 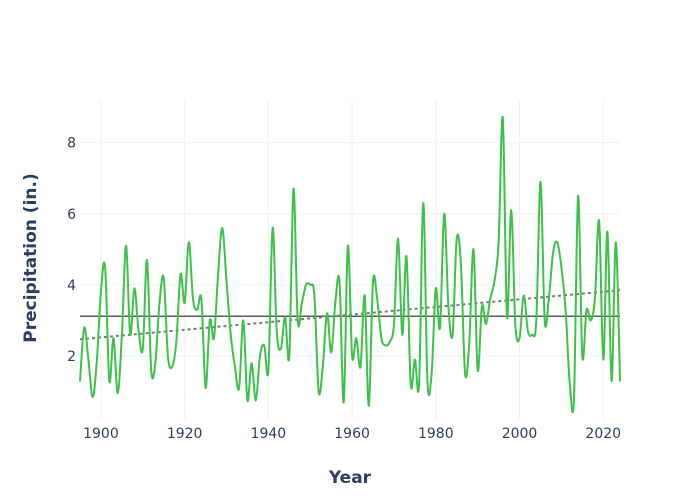 What do you see at coordinates (269, 434) in the screenshot?
I see `x-tick-label: 1940` at bounding box center [269, 434].